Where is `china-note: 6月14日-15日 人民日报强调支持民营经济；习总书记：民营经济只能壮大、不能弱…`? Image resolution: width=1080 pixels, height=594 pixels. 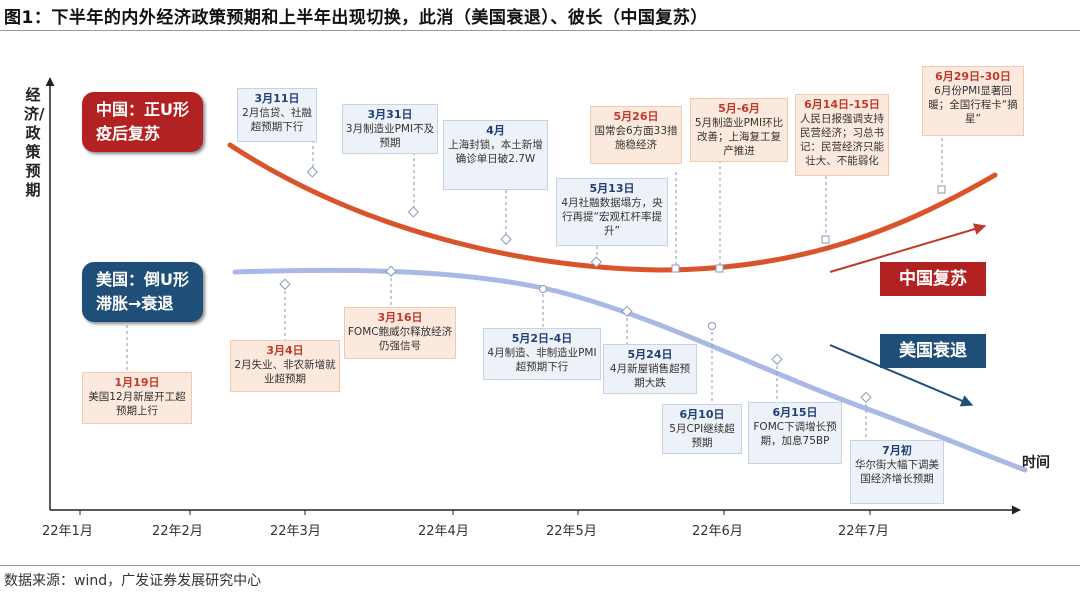
china-note: 6月14日-15日 人民日报强调支持民营经济；习总书记：民营经济只能壮大、不能弱… is located at coordinates (842, 135).